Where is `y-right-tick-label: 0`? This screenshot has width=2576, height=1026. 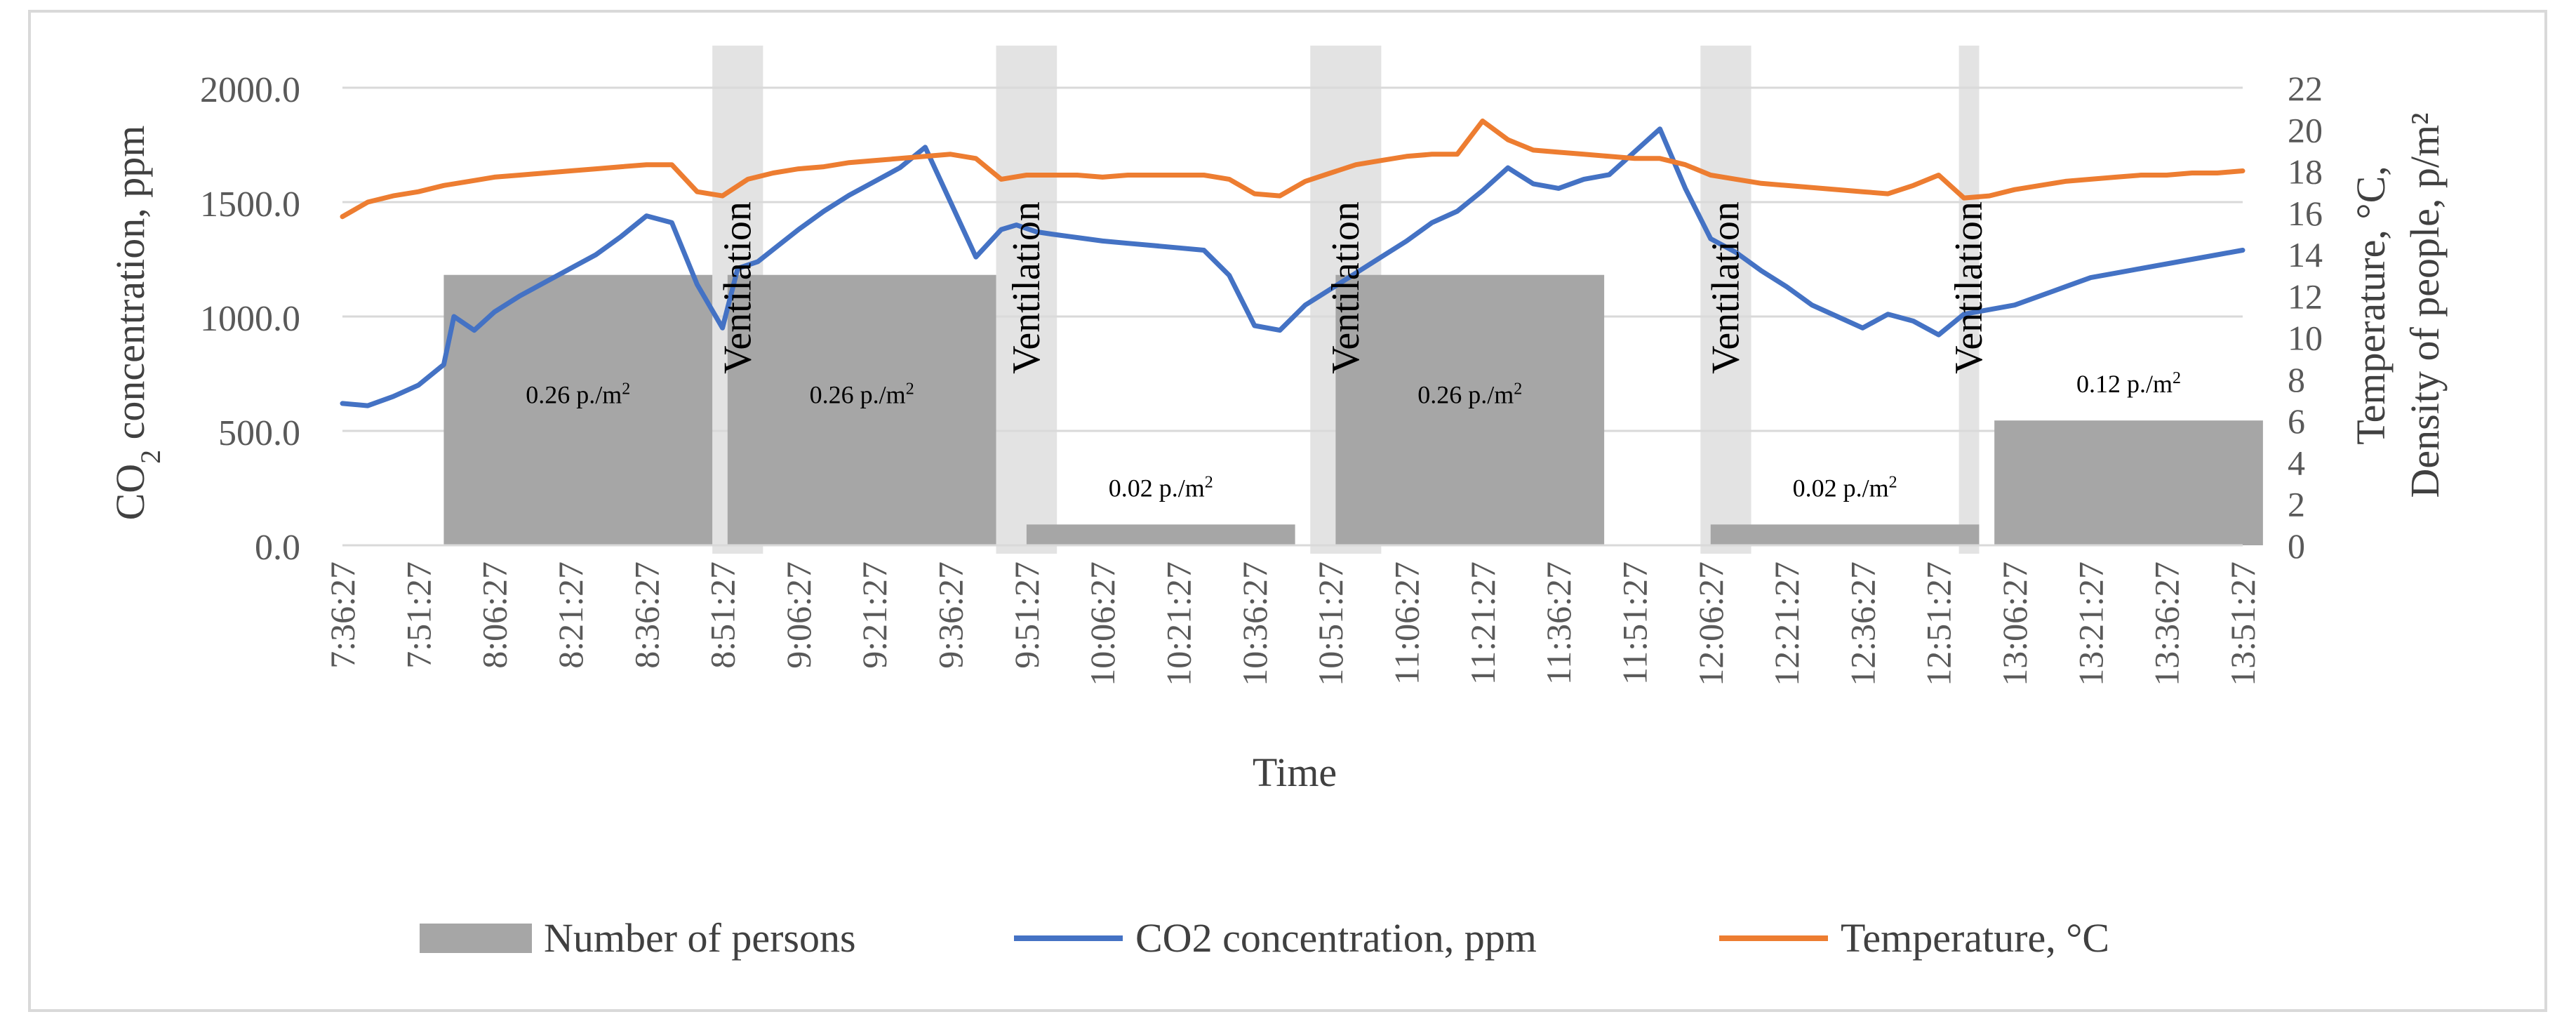 y-right-tick-label: 0 is located at coordinates (2296, 546).